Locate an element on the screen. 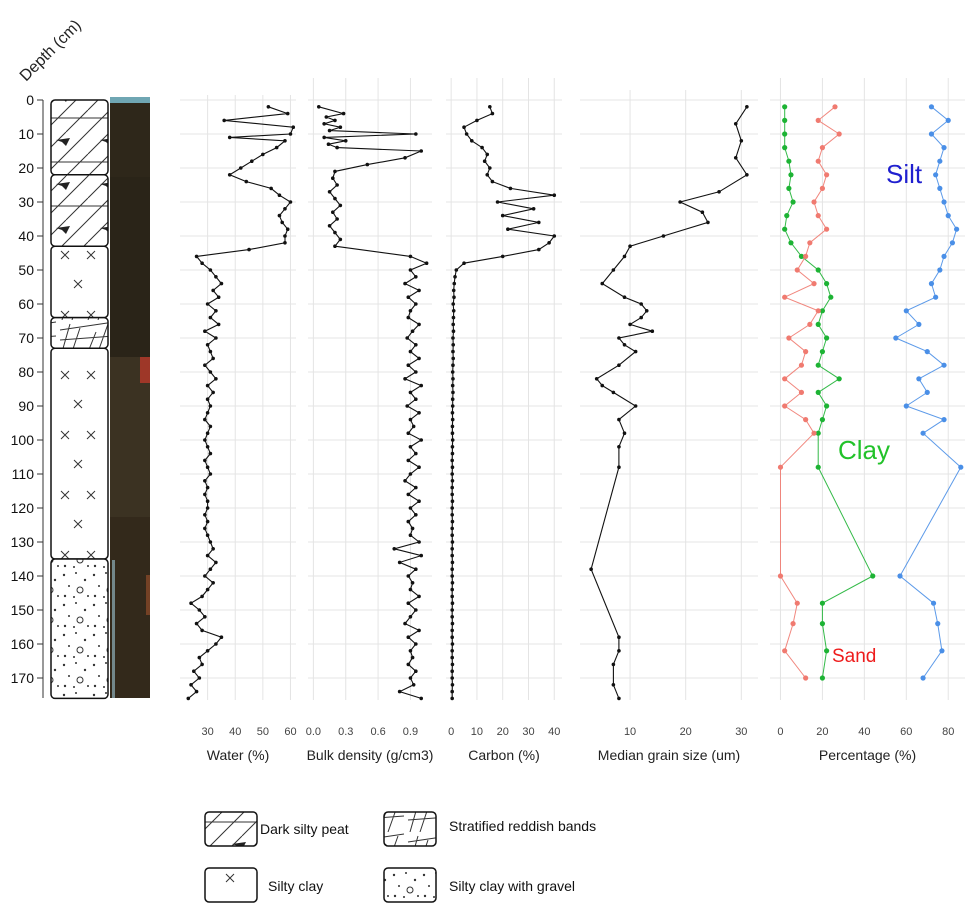 The image size is (971, 906). x-axis-label: Water (%) is located at coordinates (238, 755).